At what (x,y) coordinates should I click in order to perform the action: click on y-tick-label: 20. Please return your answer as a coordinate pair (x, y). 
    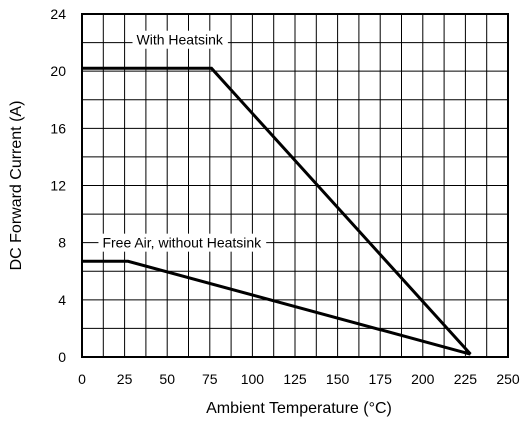
    Looking at the image, I should click on (58, 71).